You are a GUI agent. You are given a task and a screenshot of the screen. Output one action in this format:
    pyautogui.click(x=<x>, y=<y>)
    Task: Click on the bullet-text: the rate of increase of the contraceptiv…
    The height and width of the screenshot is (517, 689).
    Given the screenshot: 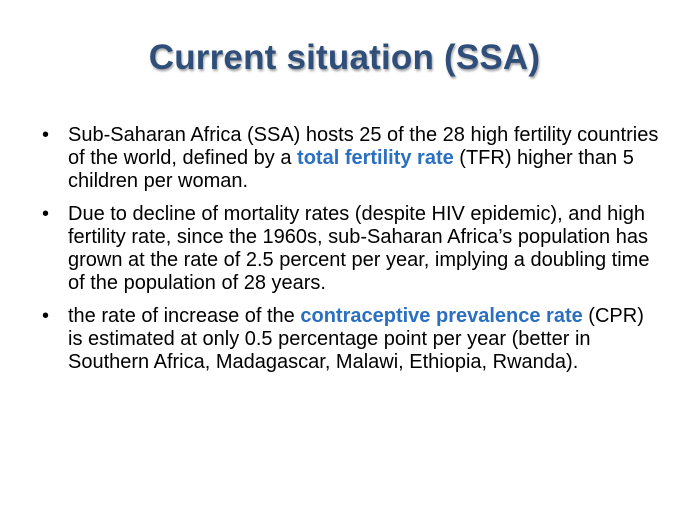 What is the action you would take?
    pyautogui.click(x=356, y=339)
    